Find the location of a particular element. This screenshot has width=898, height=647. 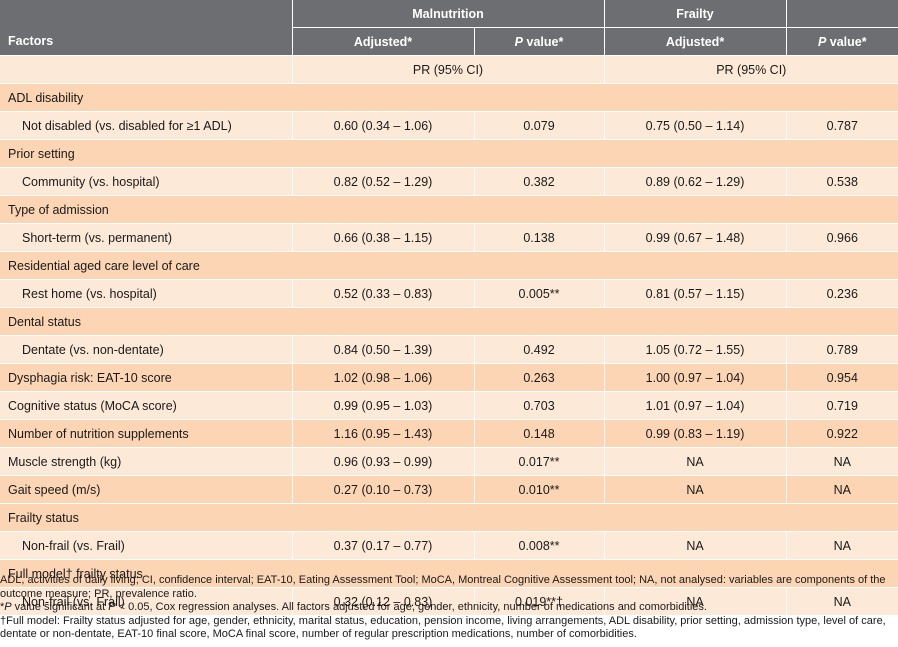

section-label: Residential aged care level of care is located at coordinates (449, 265).